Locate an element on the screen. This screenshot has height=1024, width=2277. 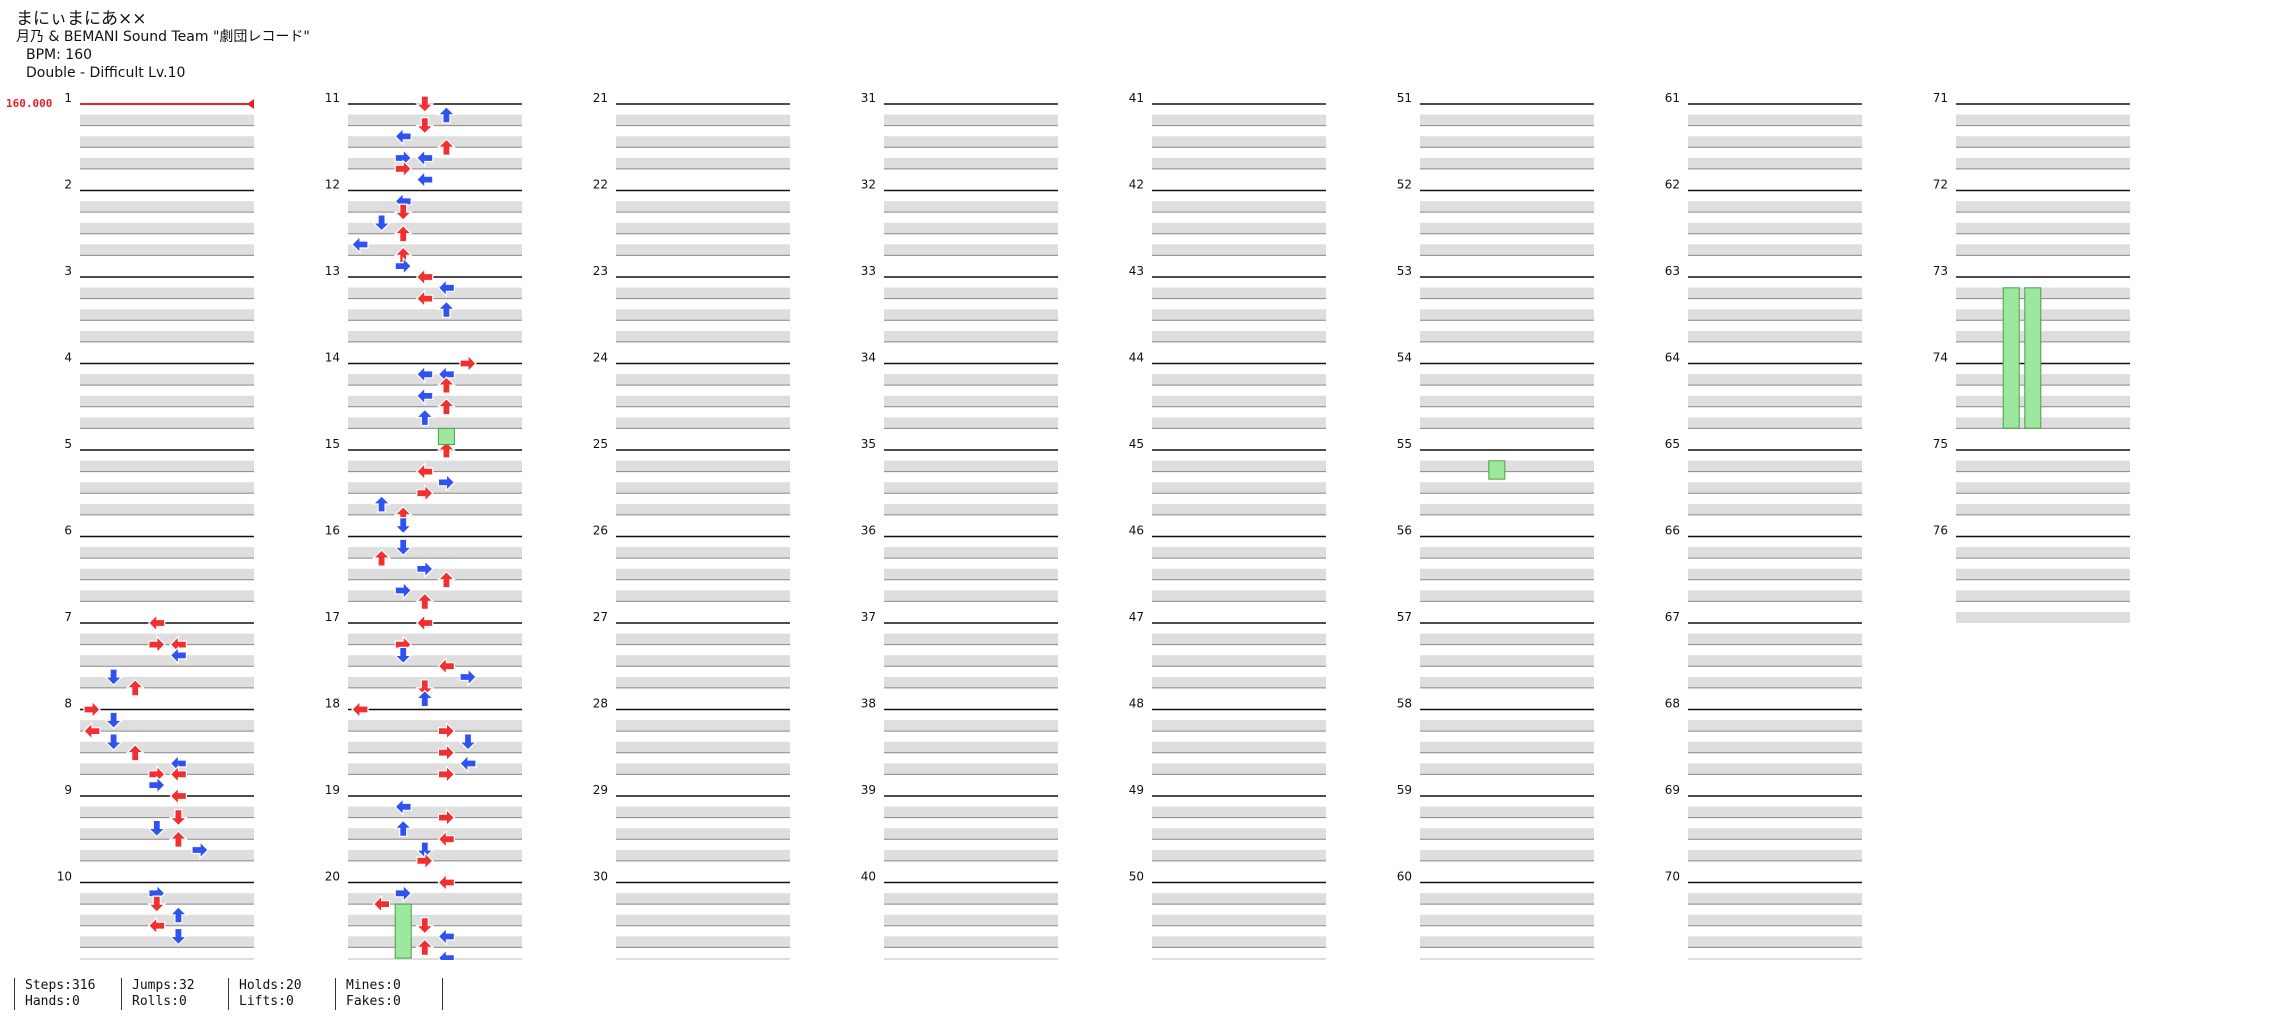
measure: 47 is located at coordinates (1227, 649).